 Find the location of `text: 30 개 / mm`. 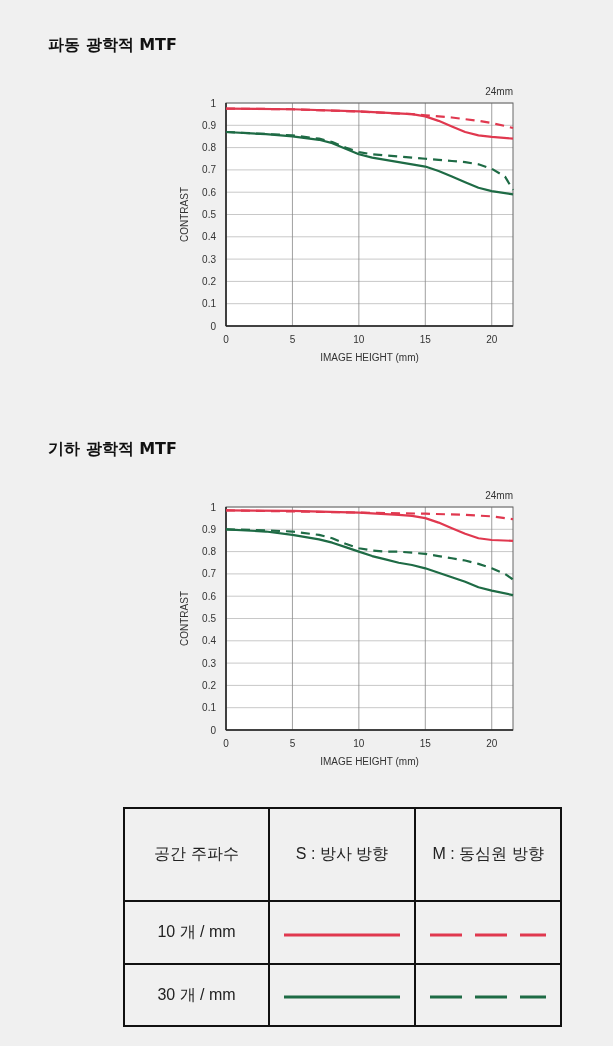

text: 30 개 / mm is located at coordinates (196, 995).